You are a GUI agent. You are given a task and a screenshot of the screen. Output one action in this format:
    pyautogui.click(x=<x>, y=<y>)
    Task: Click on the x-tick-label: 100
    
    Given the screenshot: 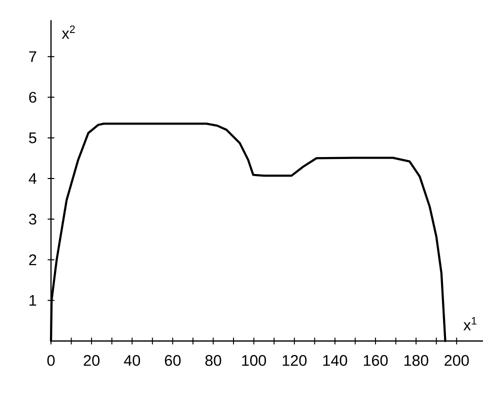 What is the action you would take?
    pyautogui.click(x=254, y=360)
    